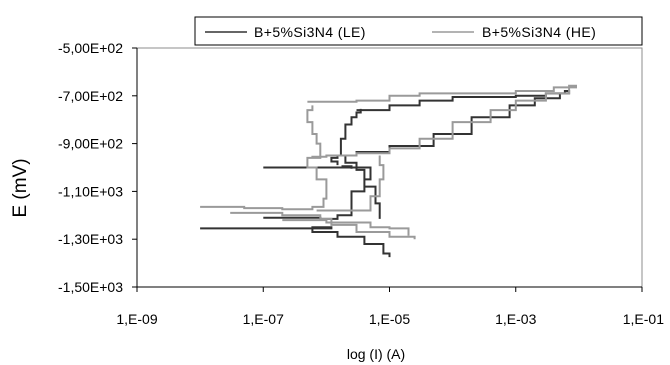 This screenshot has height=365, width=670. What do you see at coordinates (643, 319) in the screenshot?
I see `x-tick-label: 1,E-01` at bounding box center [643, 319].